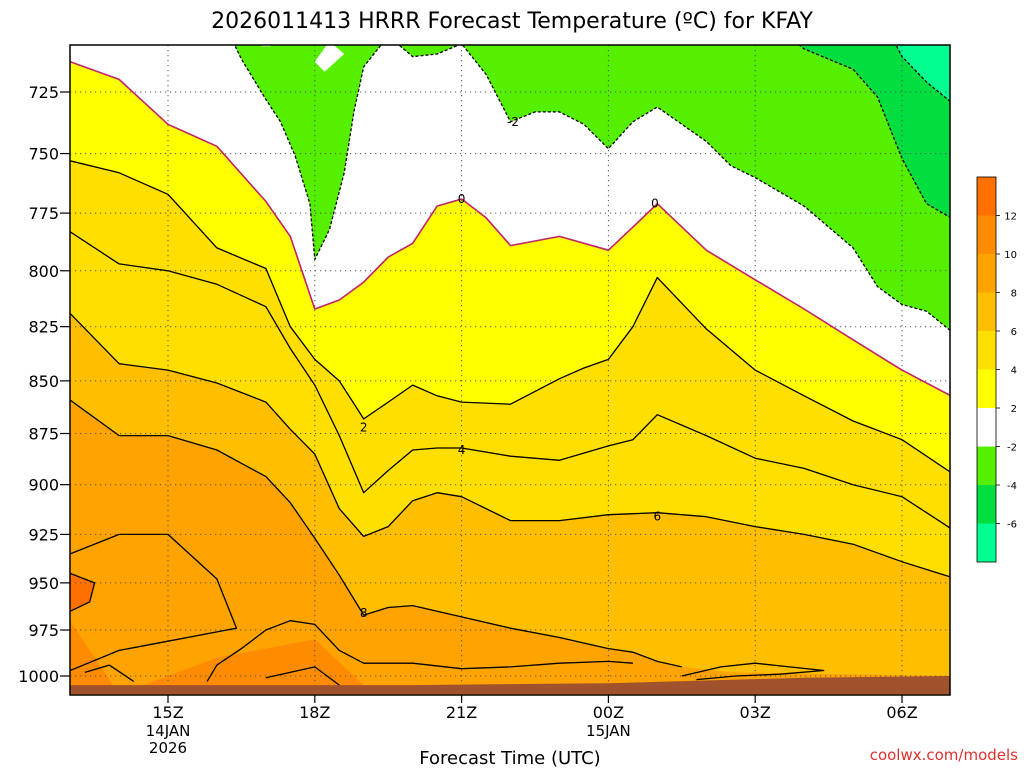 The image size is (1024, 768). I want to click on x-date-label: 15JAN, so click(608, 731).